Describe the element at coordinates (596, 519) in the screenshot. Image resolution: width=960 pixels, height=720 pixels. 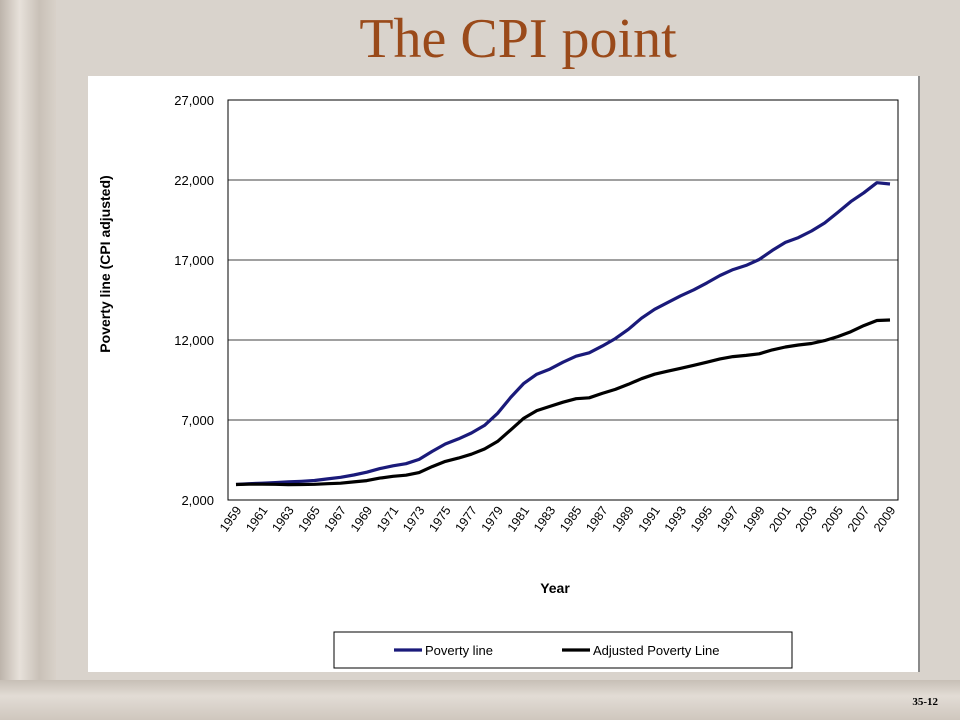
I see `x-tick-label: 1987` at that location.